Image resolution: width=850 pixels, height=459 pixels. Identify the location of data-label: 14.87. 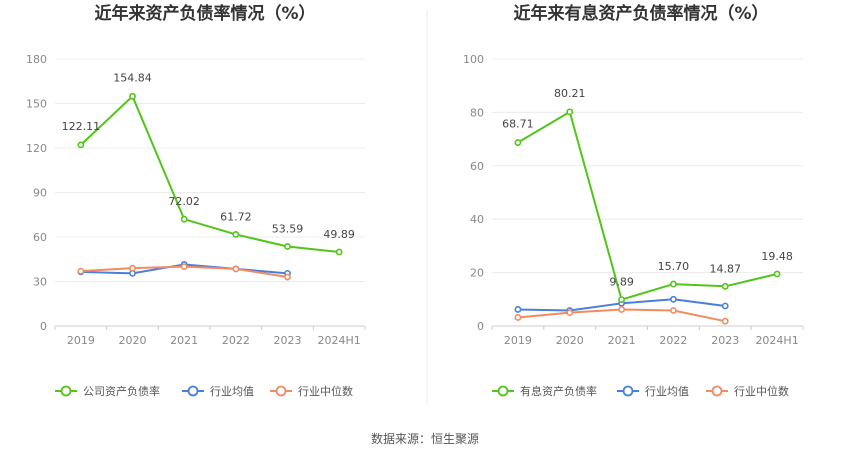
(726, 268).